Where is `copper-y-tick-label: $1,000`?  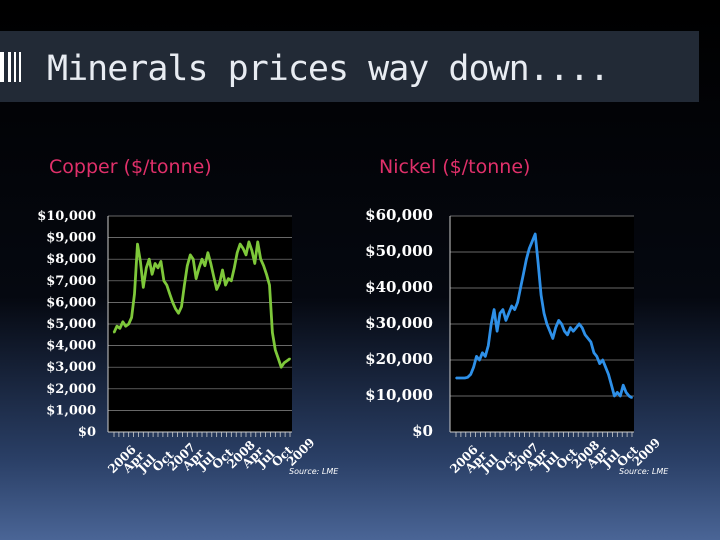
copper-y-tick-label: $1,000 is located at coordinates (71, 410).